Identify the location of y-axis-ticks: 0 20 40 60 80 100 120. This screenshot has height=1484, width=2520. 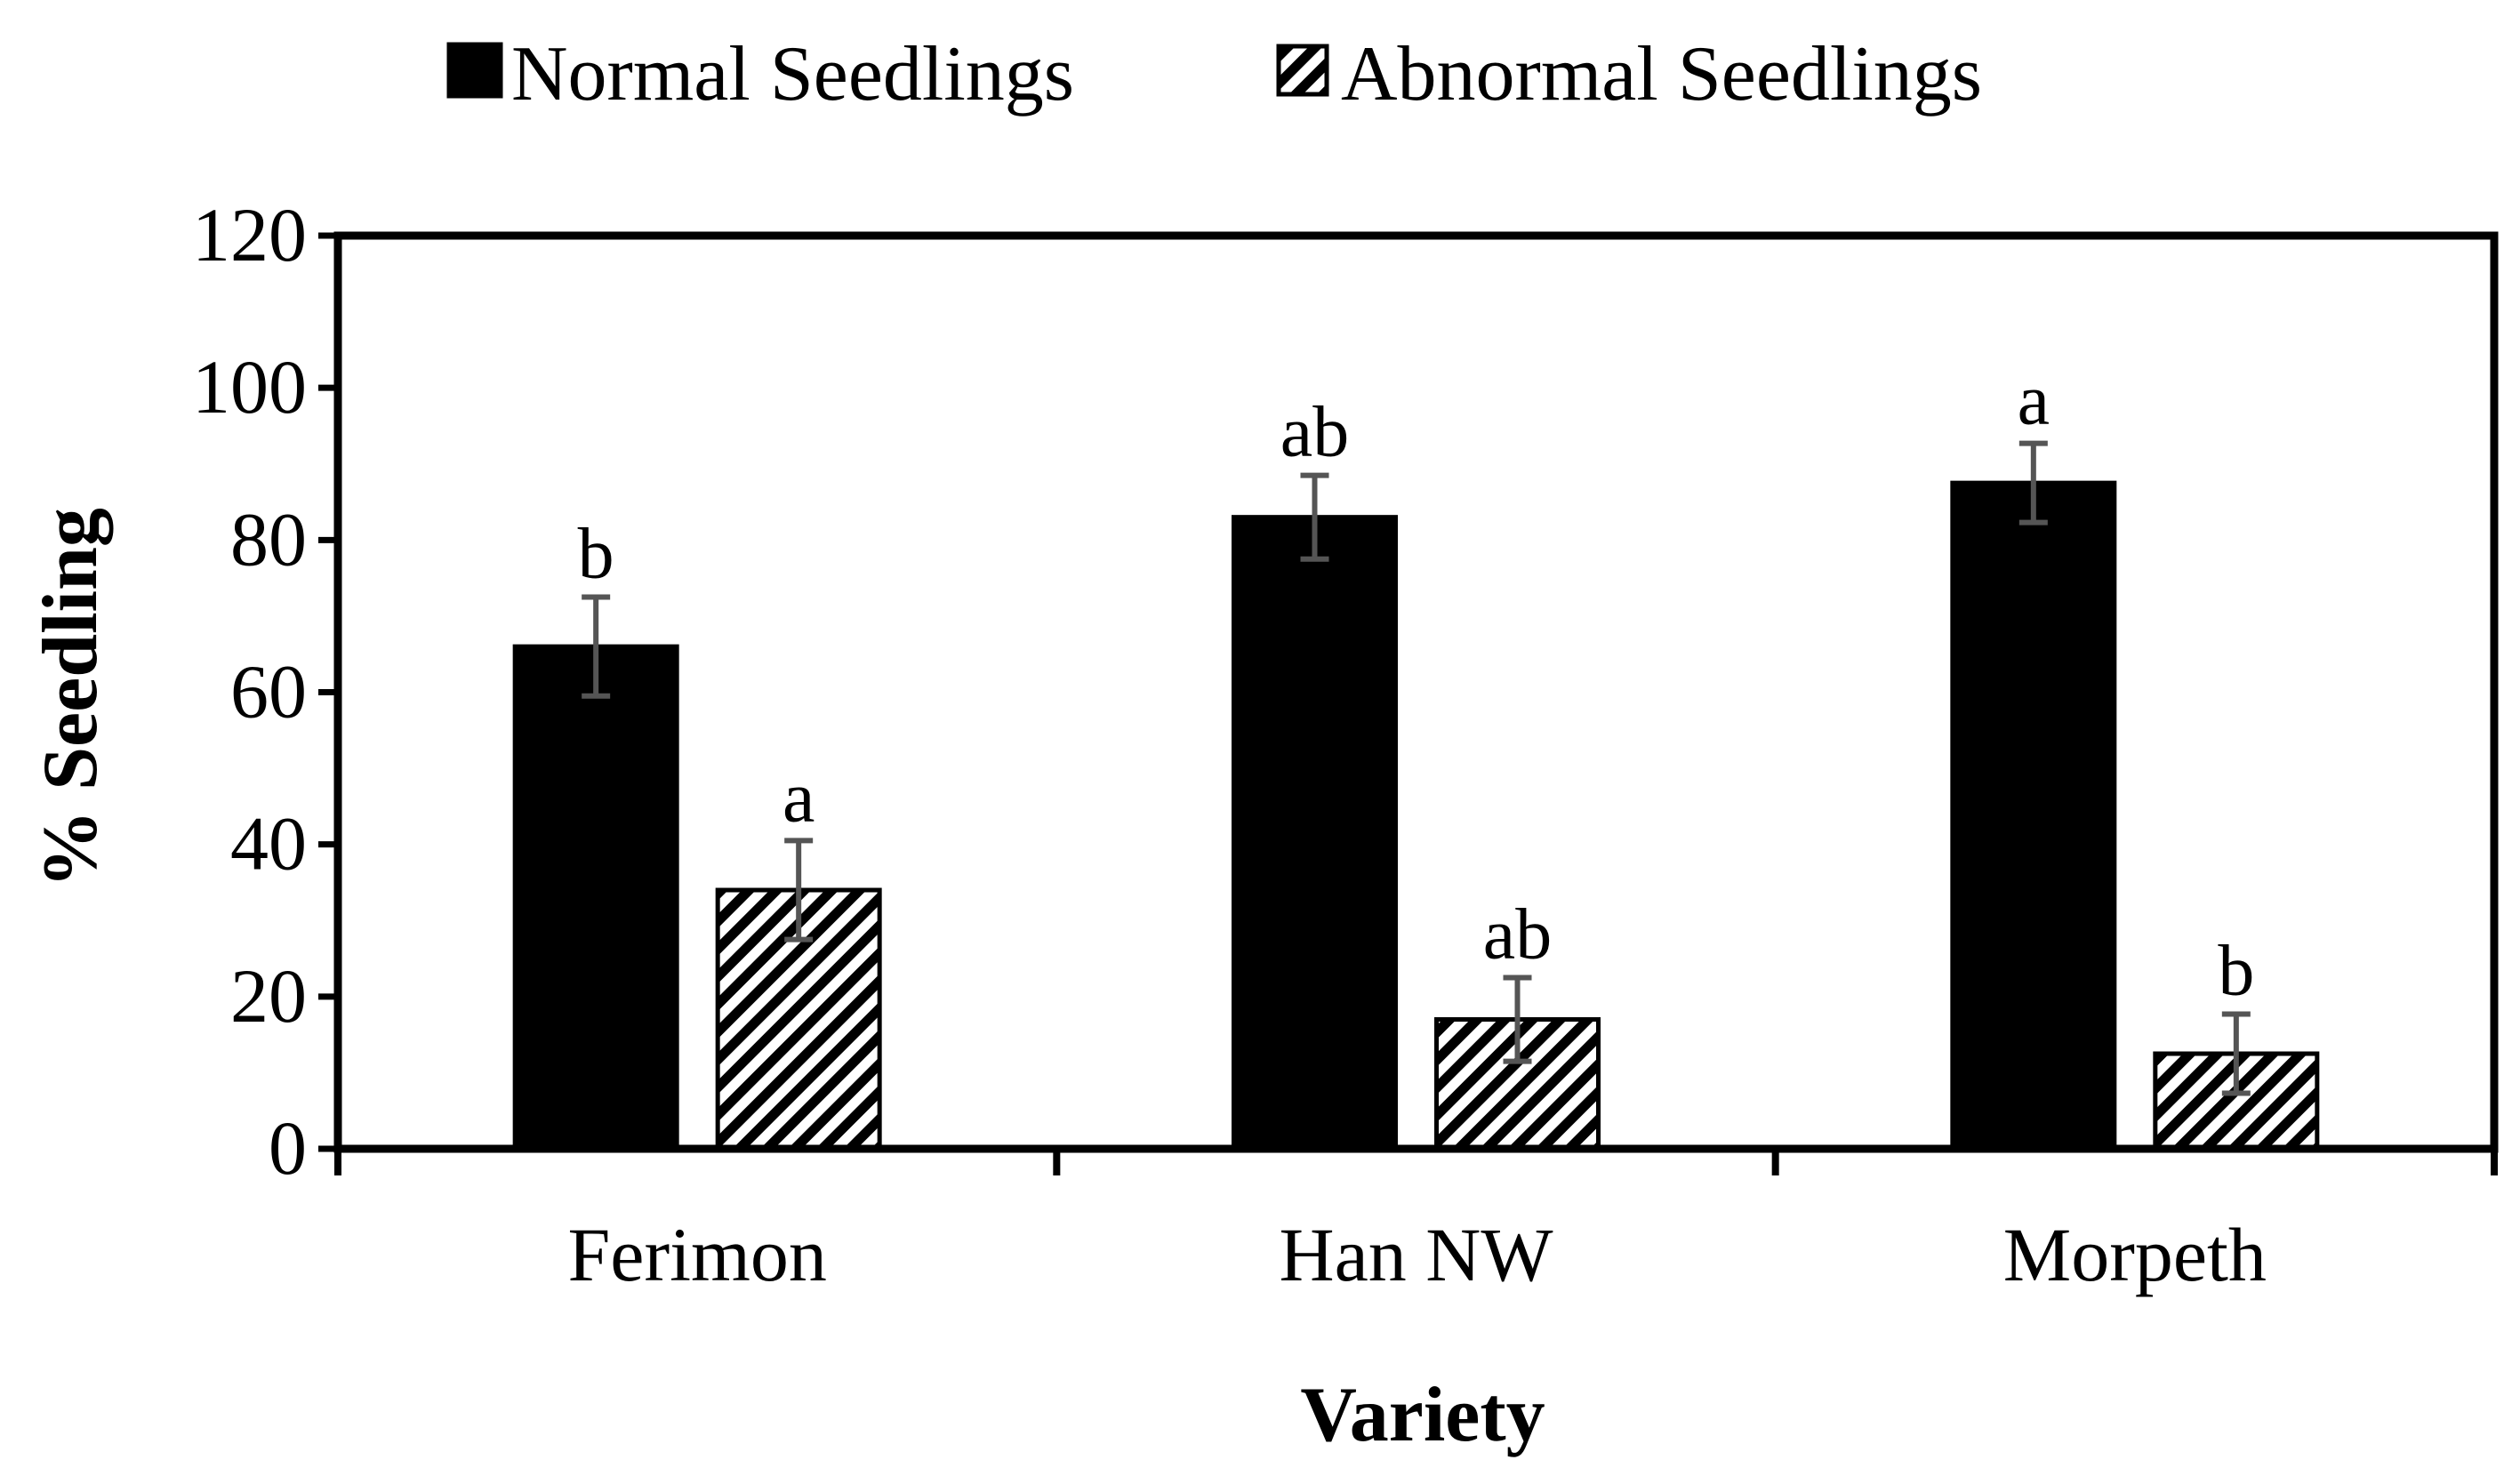
(265, 691).